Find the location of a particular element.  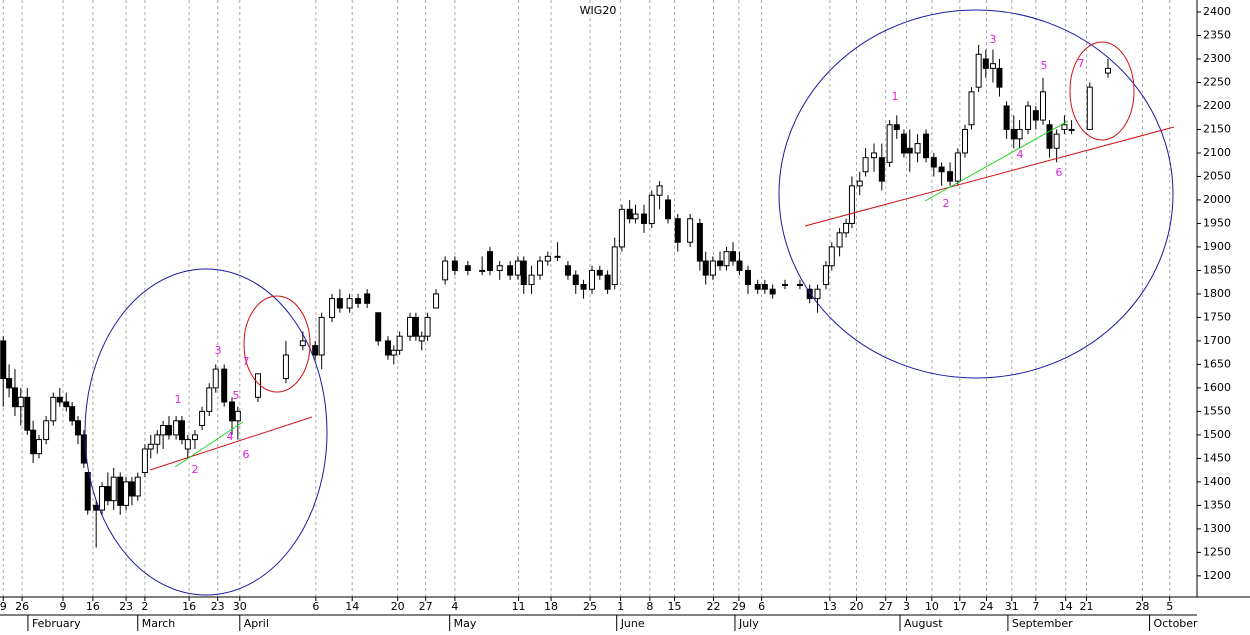

x-tick-label: 10 is located at coordinates (932, 606).